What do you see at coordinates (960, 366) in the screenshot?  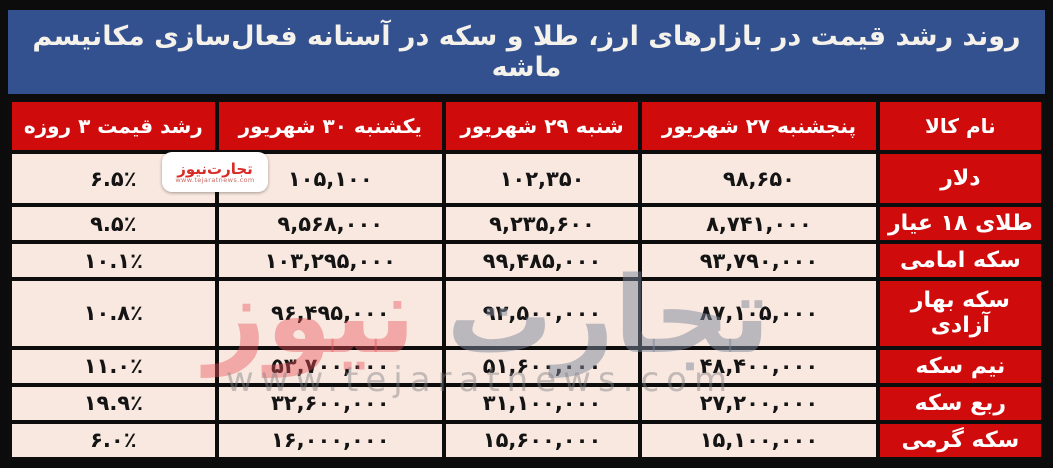 I see `cell-item-name: نیم سکه` at bounding box center [960, 366].